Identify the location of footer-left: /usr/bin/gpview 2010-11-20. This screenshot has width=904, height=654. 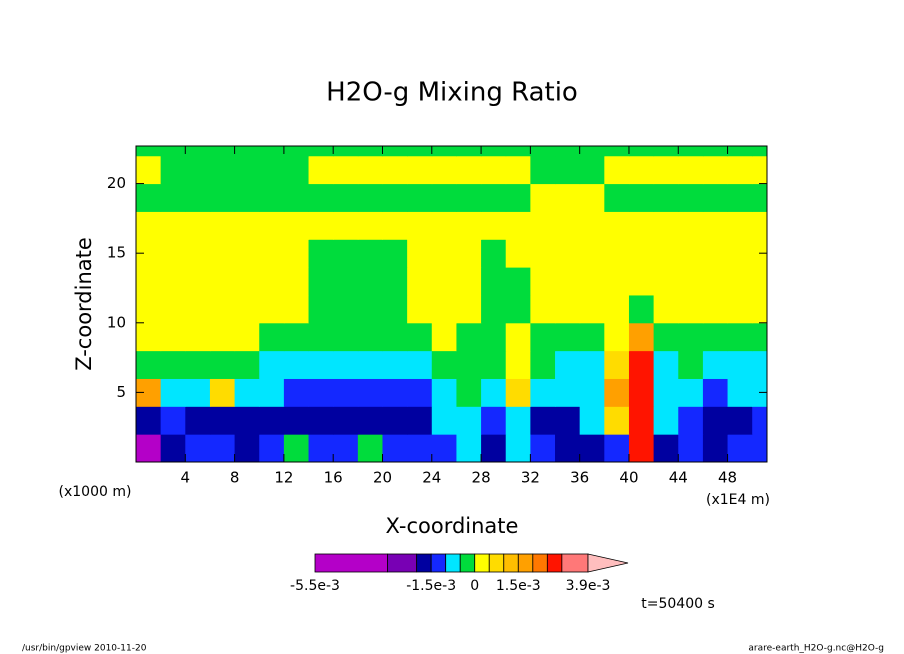
(84, 649).